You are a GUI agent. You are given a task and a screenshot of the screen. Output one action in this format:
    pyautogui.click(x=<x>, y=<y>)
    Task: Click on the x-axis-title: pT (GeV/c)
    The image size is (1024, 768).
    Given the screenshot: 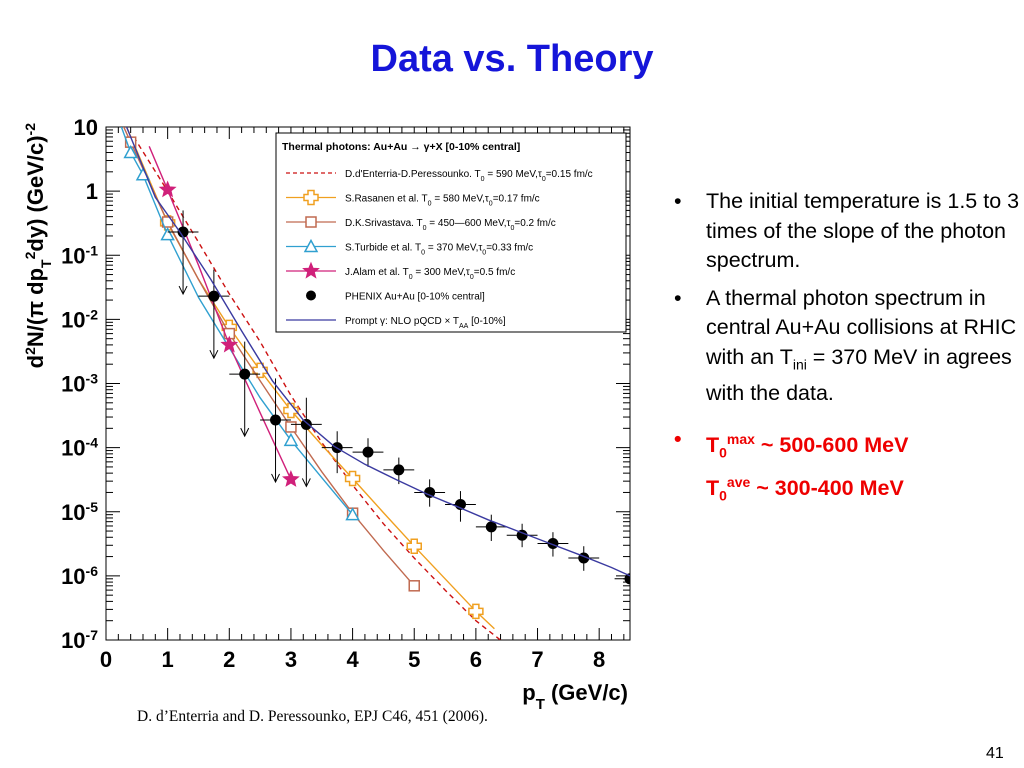 What is the action you would take?
    pyautogui.click(x=575, y=696)
    